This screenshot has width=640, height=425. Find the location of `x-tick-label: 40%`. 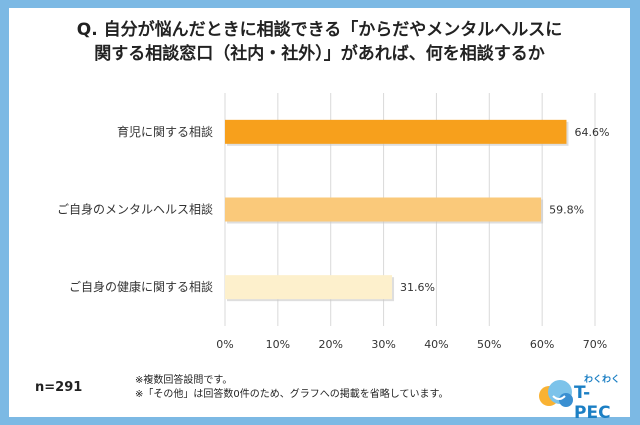

x-tick-label: 40% is located at coordinates (436, 344).